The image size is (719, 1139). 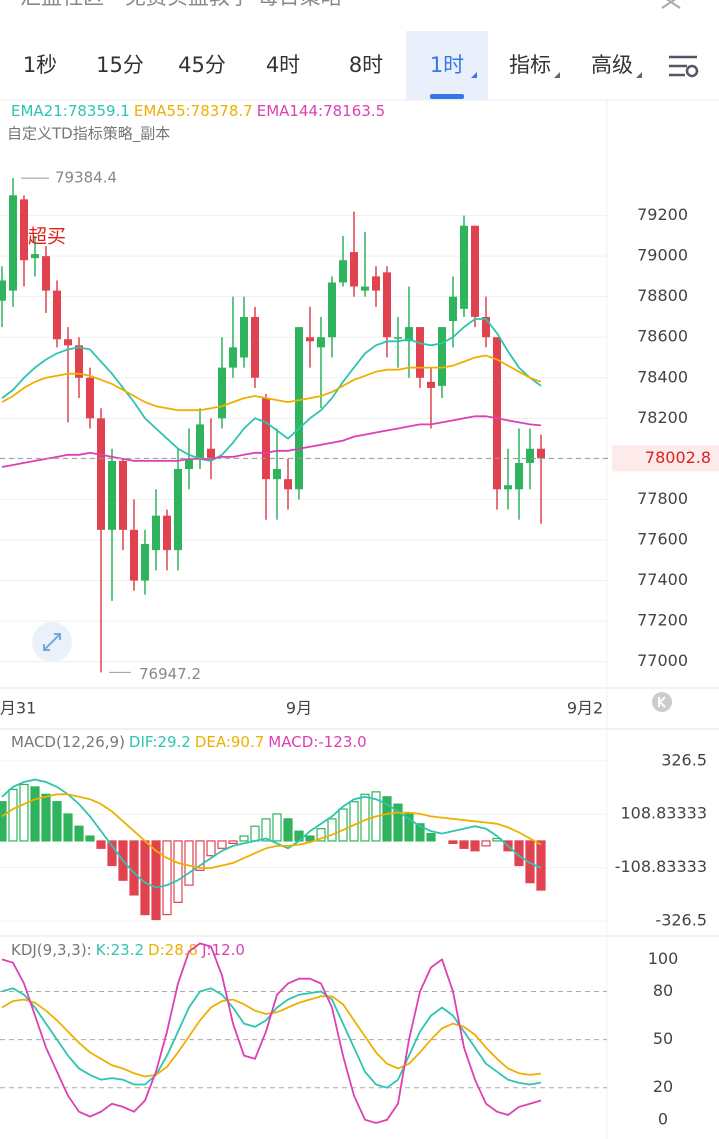 I want to click on tab: 4时, so click(x=283, y=65).